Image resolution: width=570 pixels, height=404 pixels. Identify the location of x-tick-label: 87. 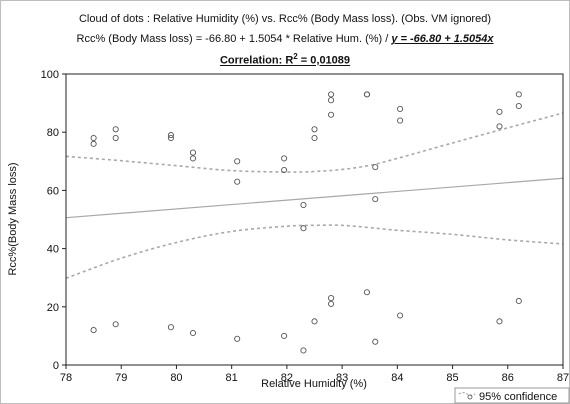
(563, 378).